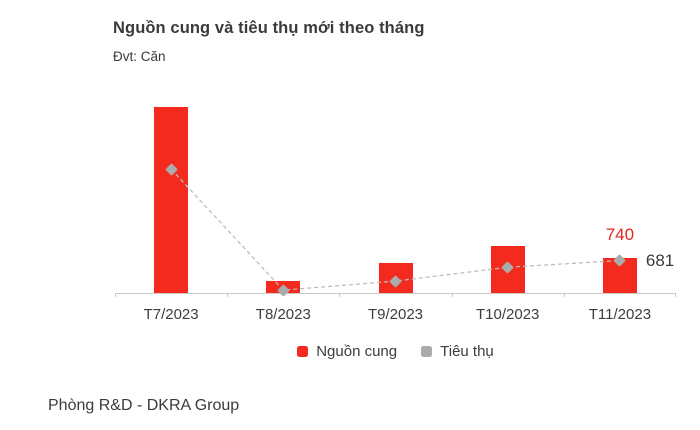  I want to click on legend: Nguồn cung Tiêu thụ, so click(395, 351).